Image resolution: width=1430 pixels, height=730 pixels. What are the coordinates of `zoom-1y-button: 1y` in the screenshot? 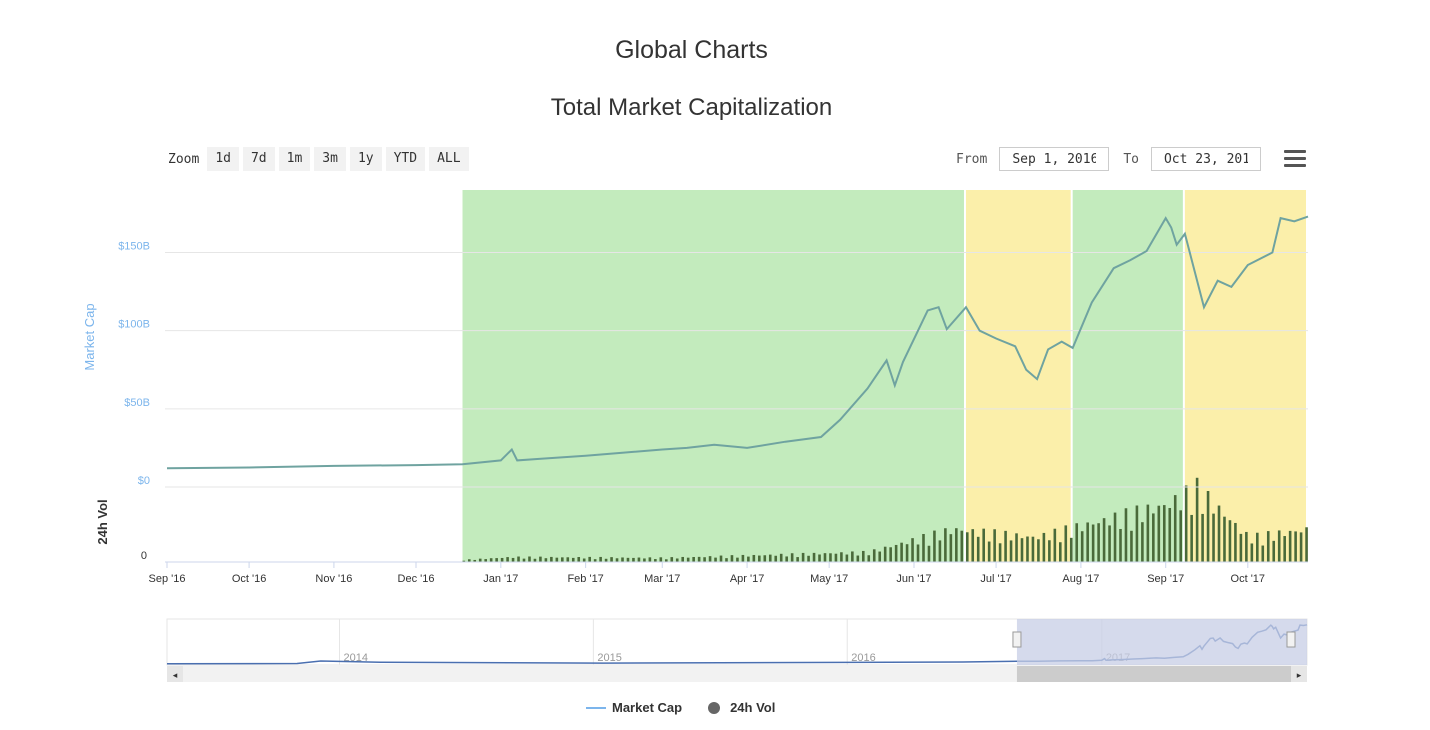 It's located at (365, 159).